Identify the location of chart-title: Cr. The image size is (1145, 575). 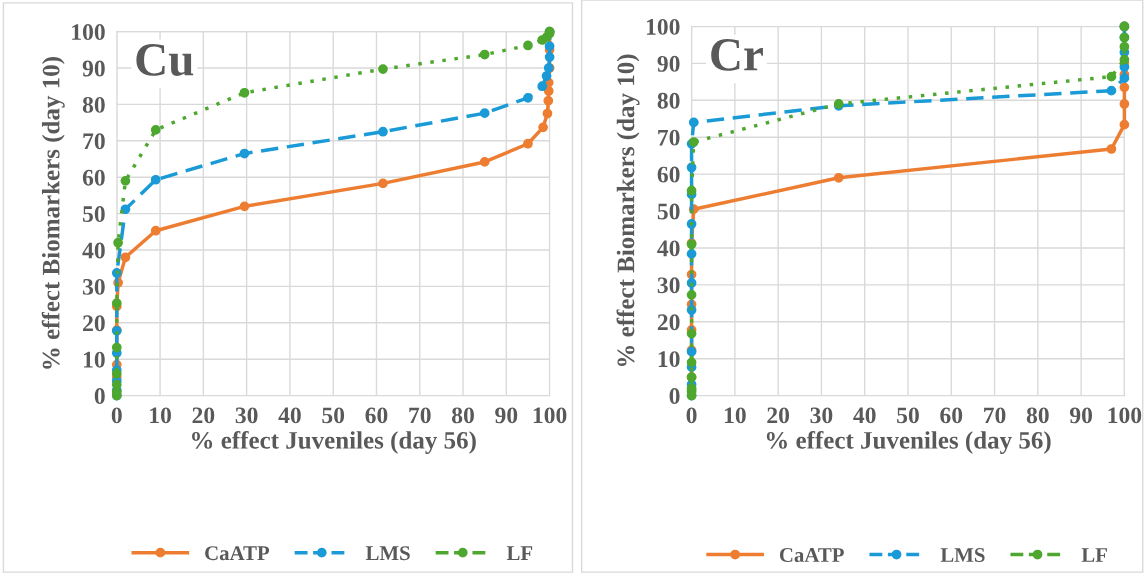
(737, 55).